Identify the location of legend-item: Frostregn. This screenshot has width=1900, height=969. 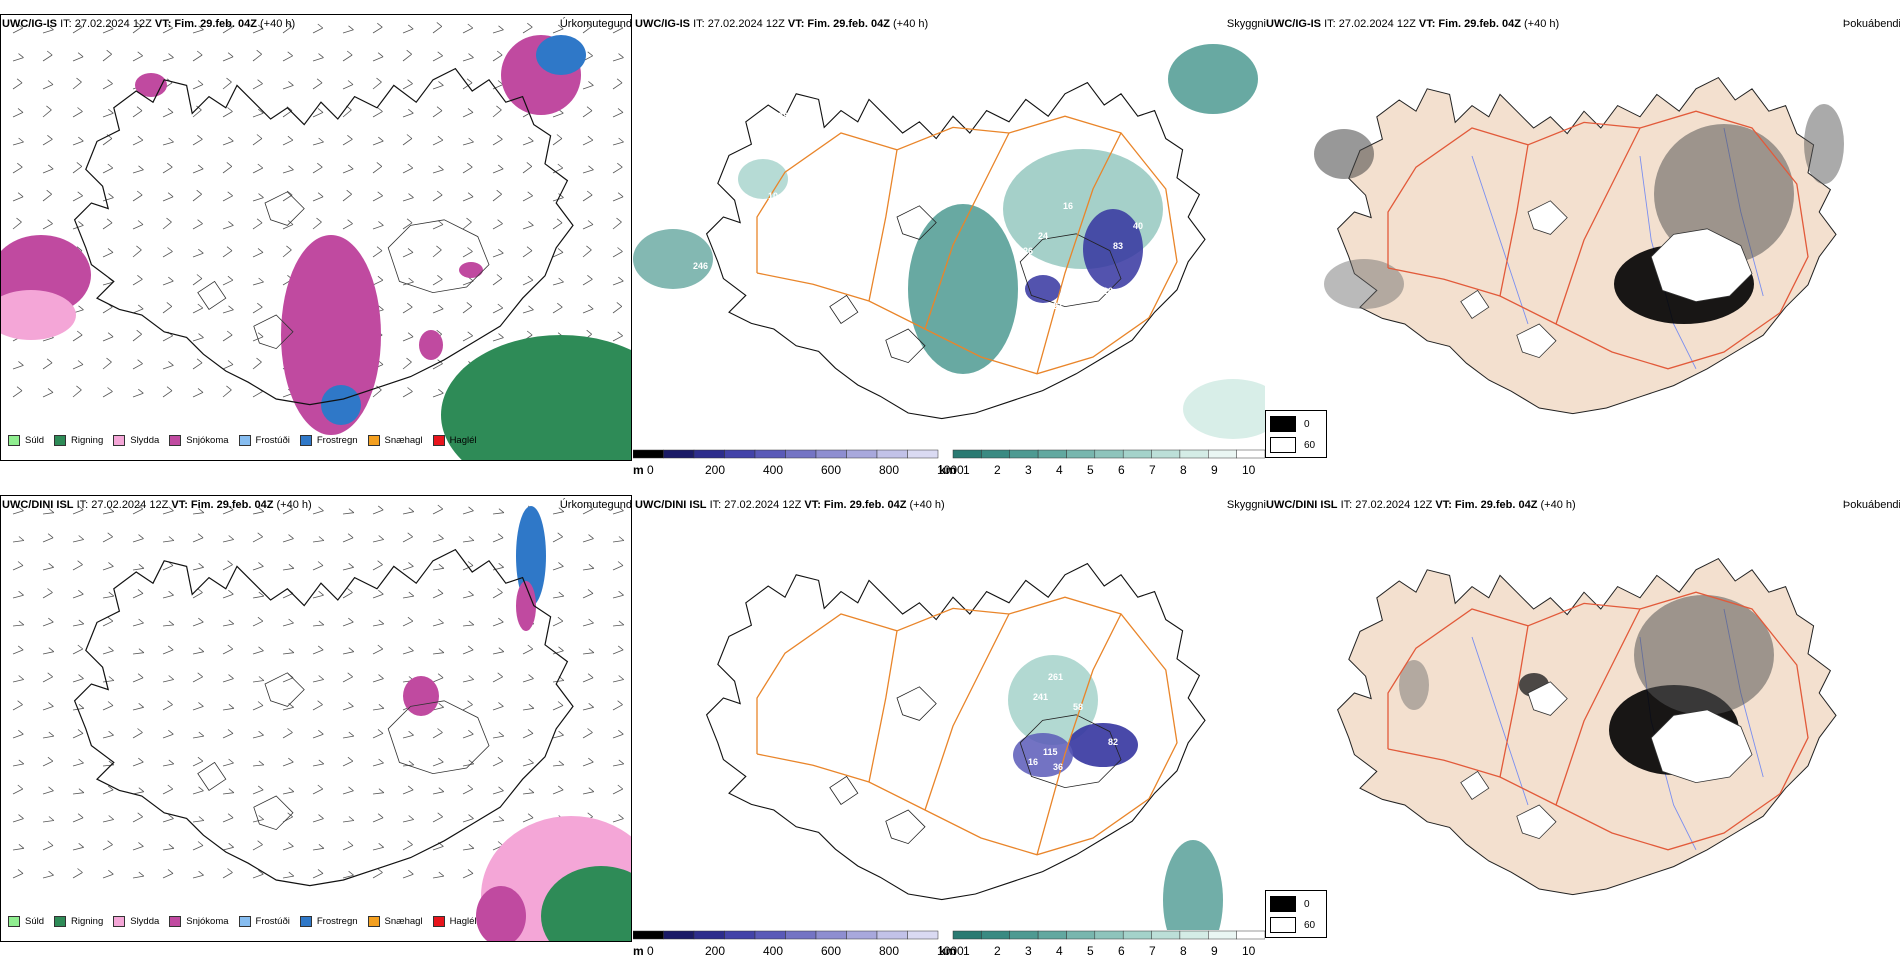
(328, 921).